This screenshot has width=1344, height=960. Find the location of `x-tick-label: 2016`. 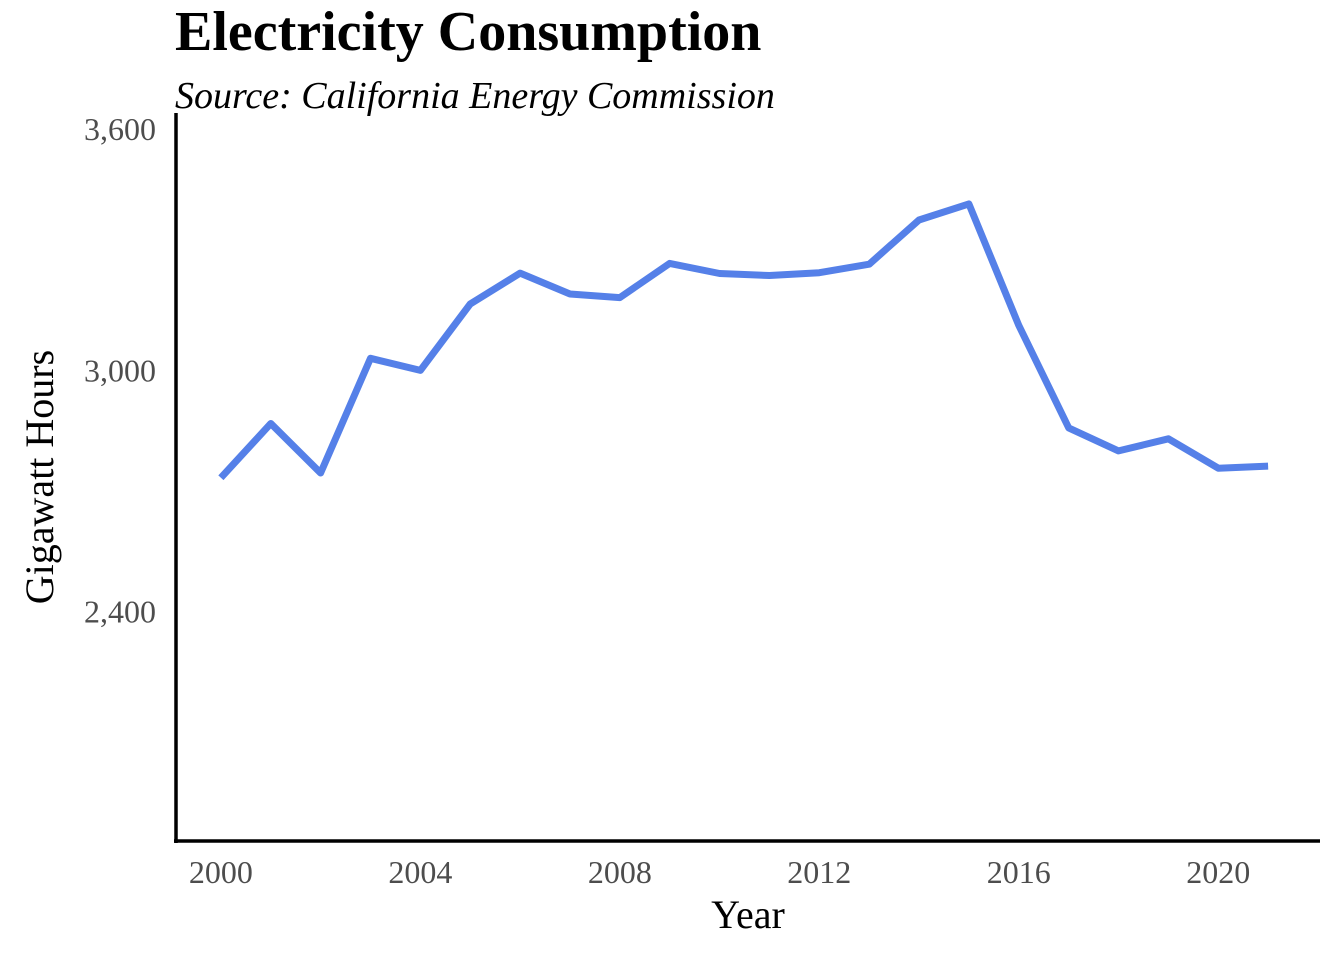

x-tick-label: 2016 is located at coordinates (1019, 872).